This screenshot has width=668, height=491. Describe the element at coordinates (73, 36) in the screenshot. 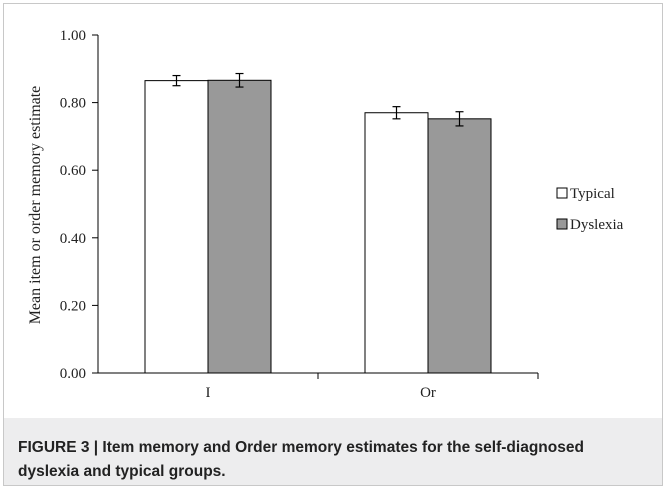

I see `y-tick-label: 1.00` at that location.